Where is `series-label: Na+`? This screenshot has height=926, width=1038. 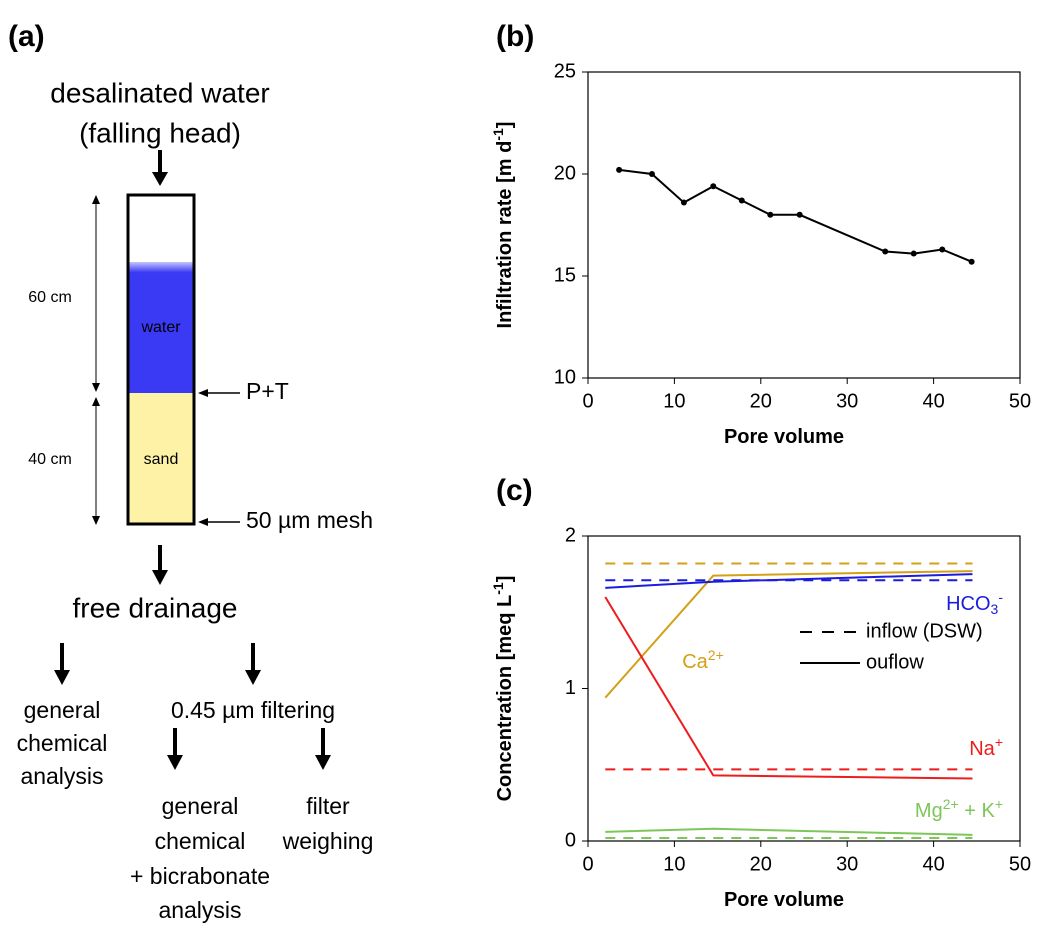
series-label: Na+ is located at coordinates (986, 747).